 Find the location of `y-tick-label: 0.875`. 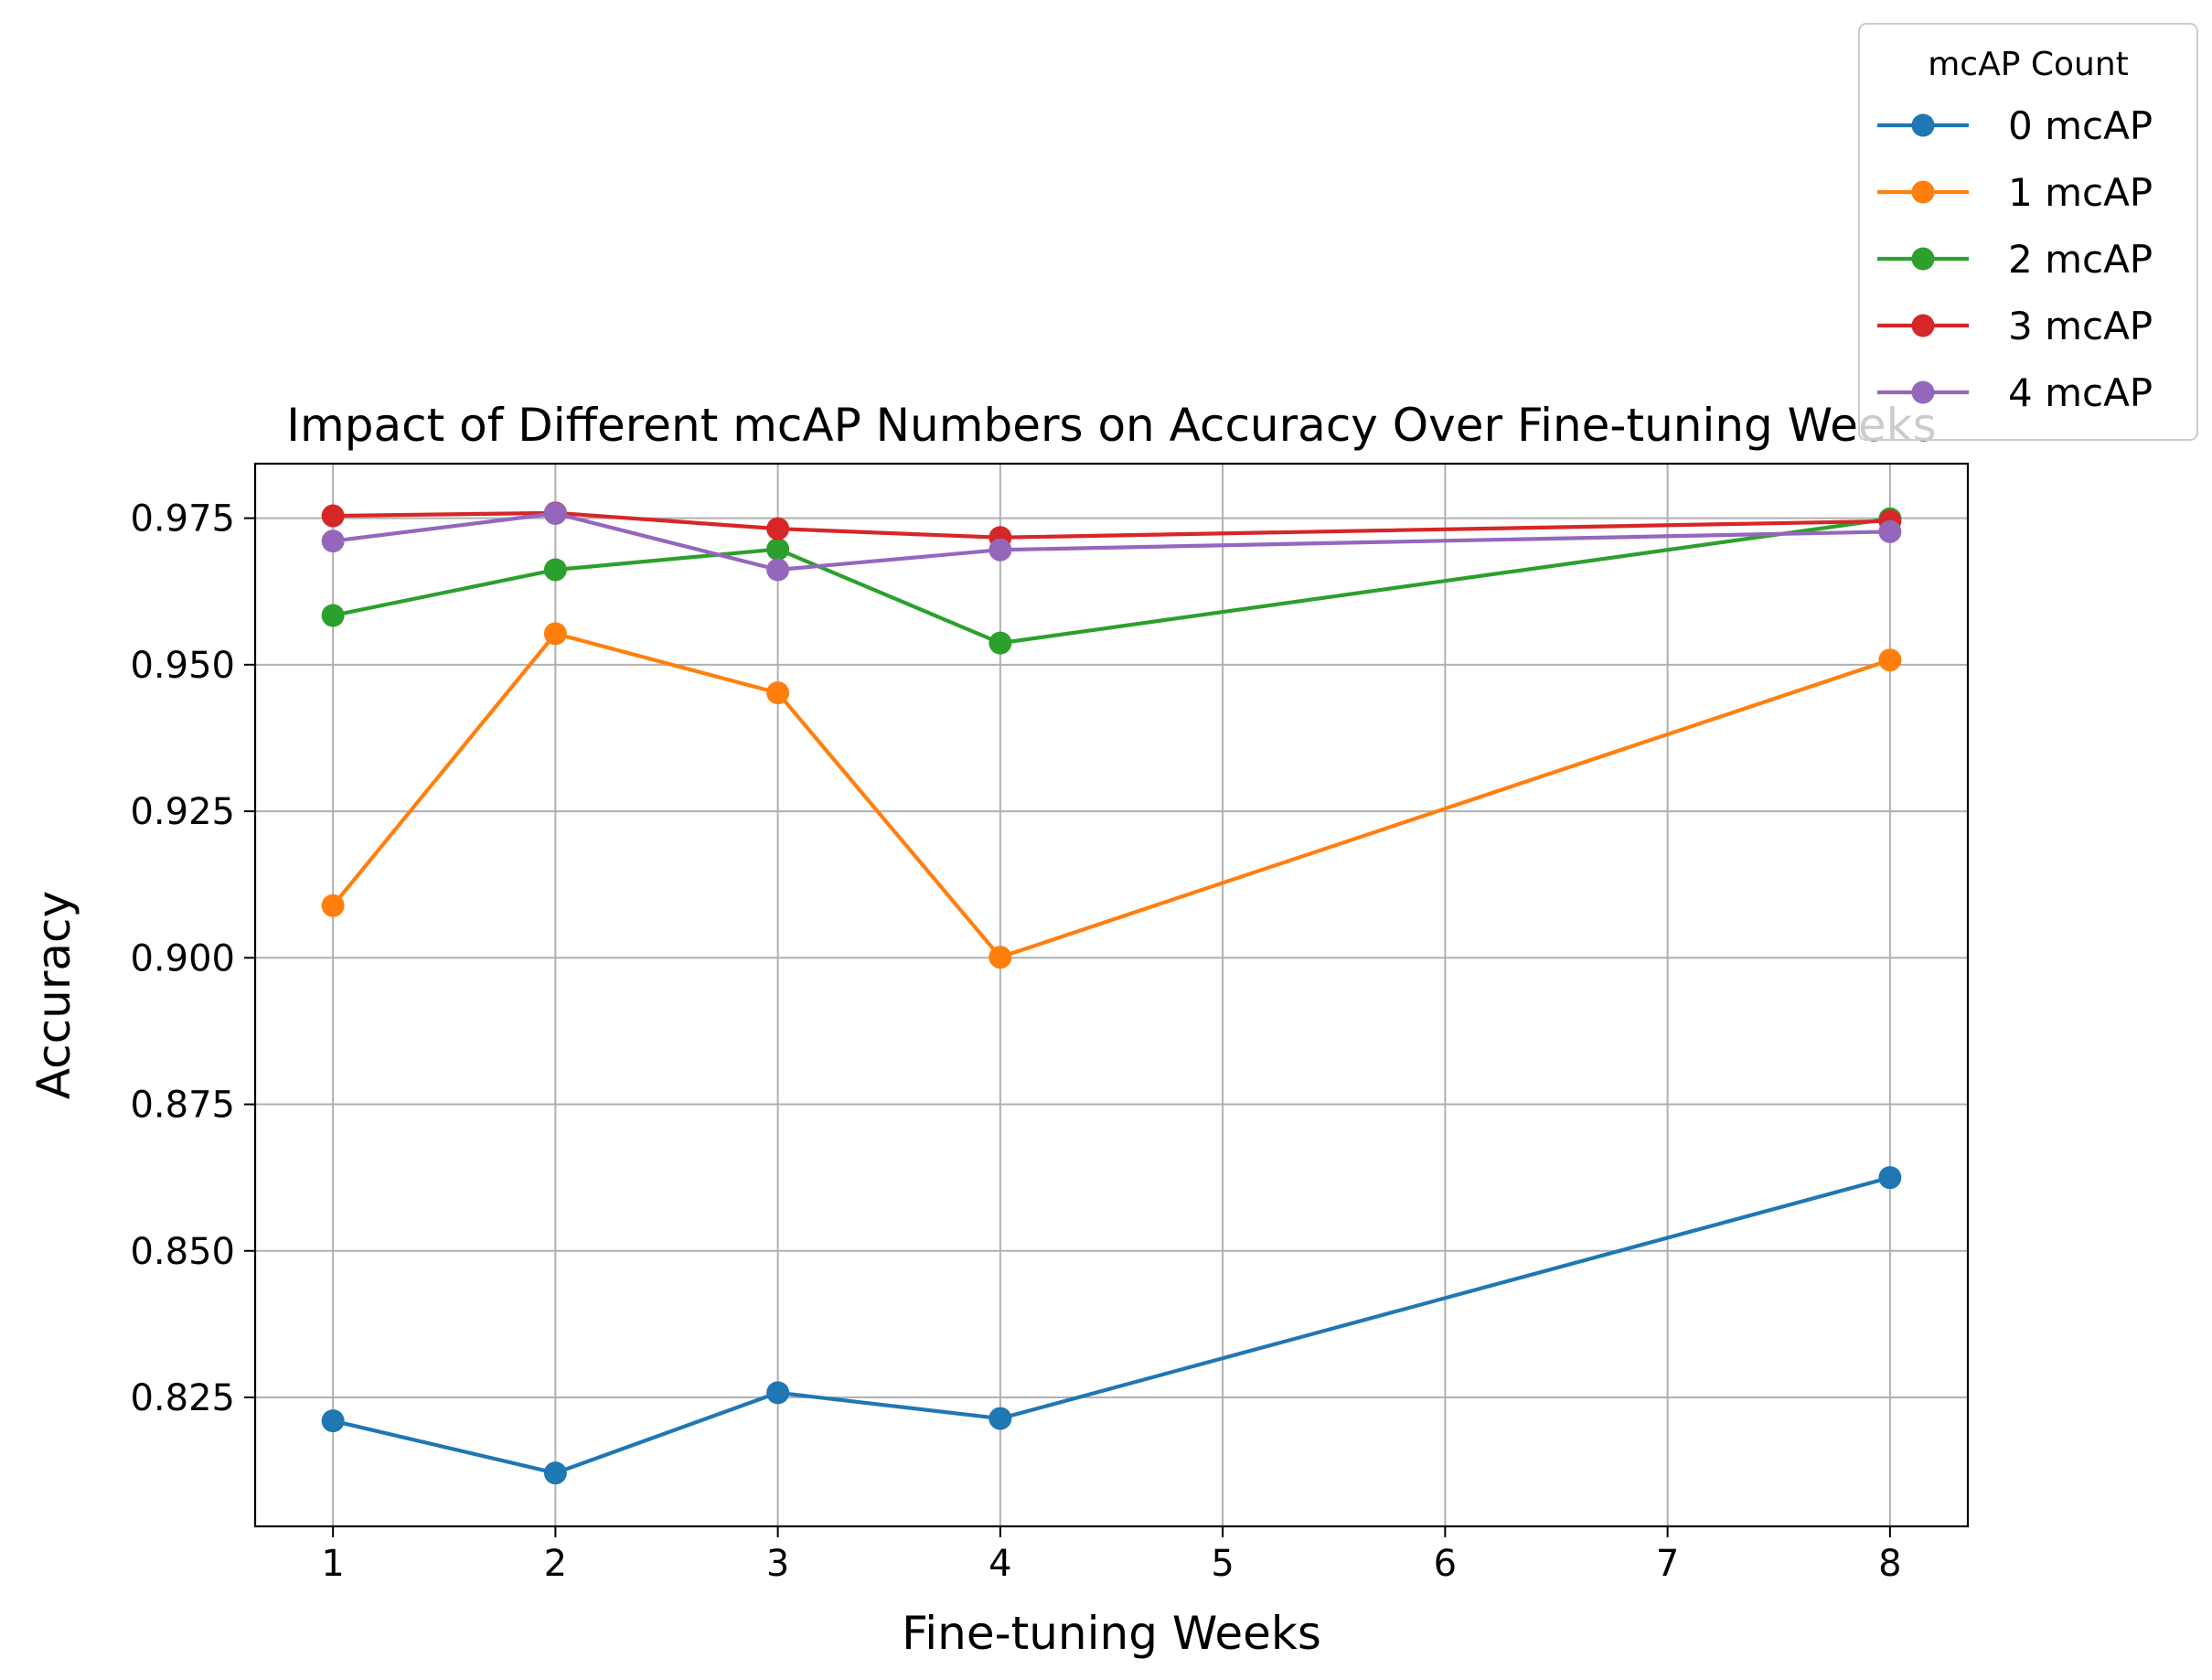

y-tick-label: 0.875 is located at coordinates (183, 1106).